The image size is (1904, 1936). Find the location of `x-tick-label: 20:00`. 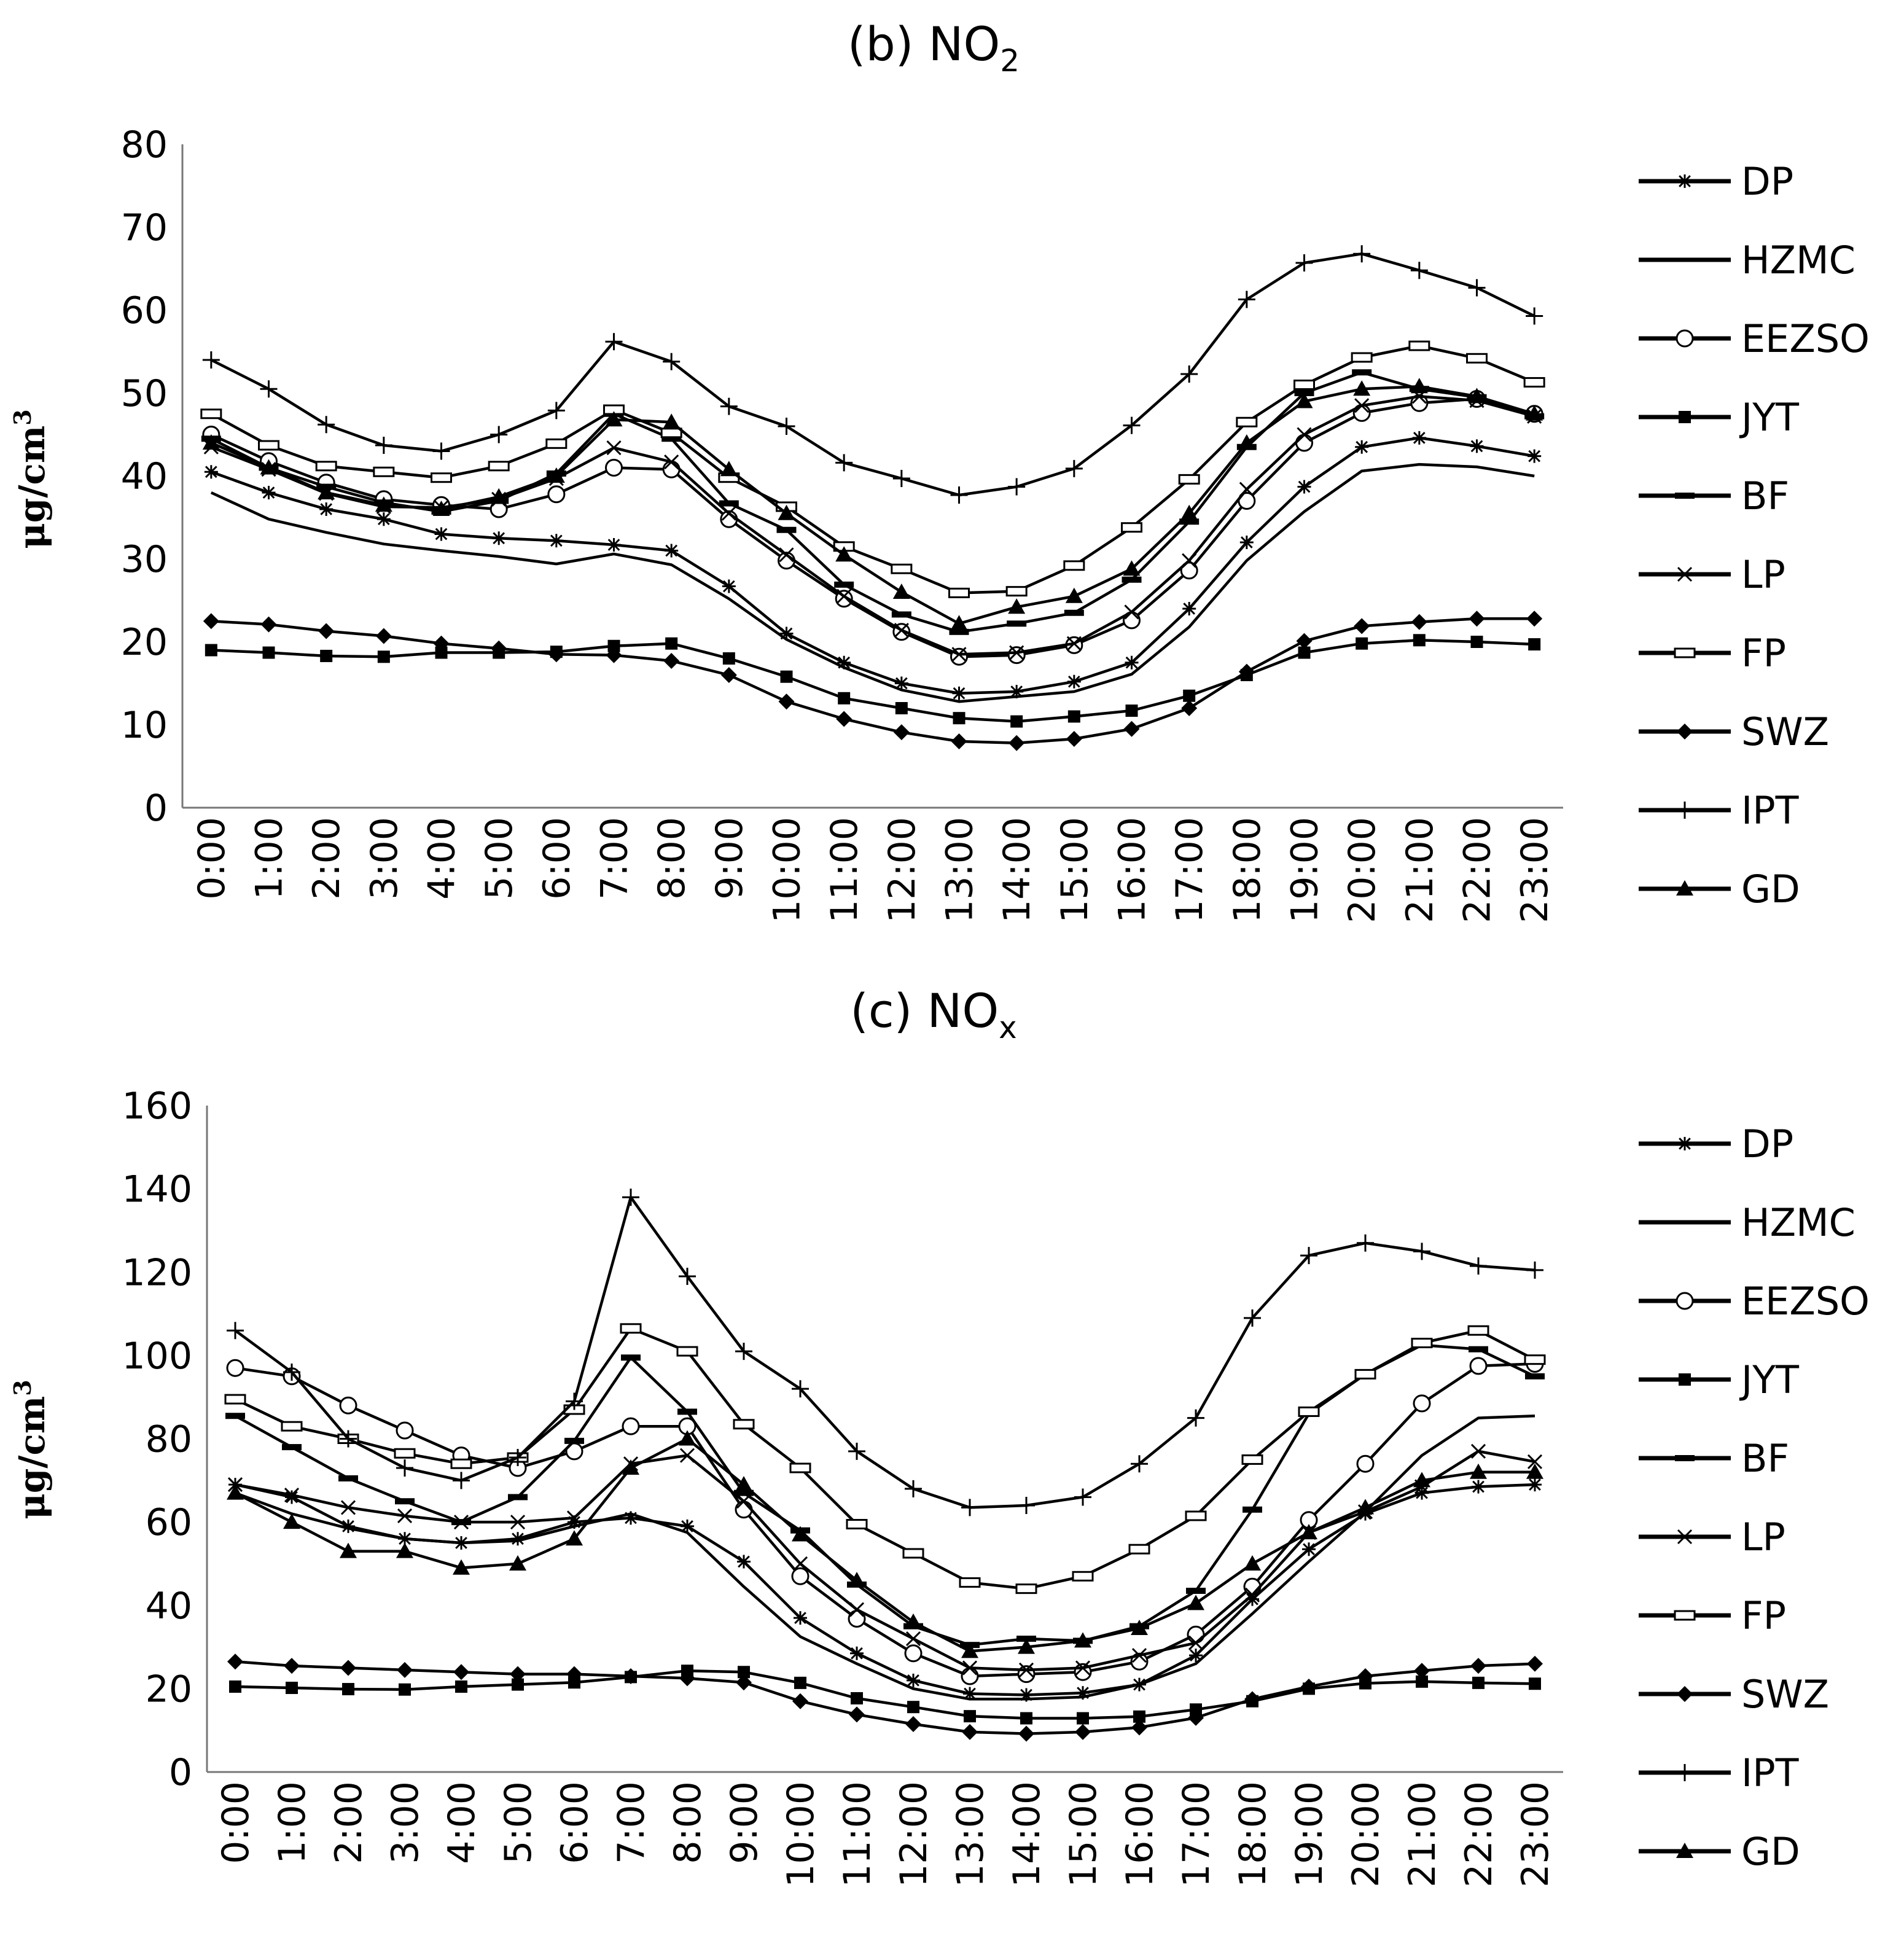

x-tick-label: 20:00 is located at coordinates (1362, 870).